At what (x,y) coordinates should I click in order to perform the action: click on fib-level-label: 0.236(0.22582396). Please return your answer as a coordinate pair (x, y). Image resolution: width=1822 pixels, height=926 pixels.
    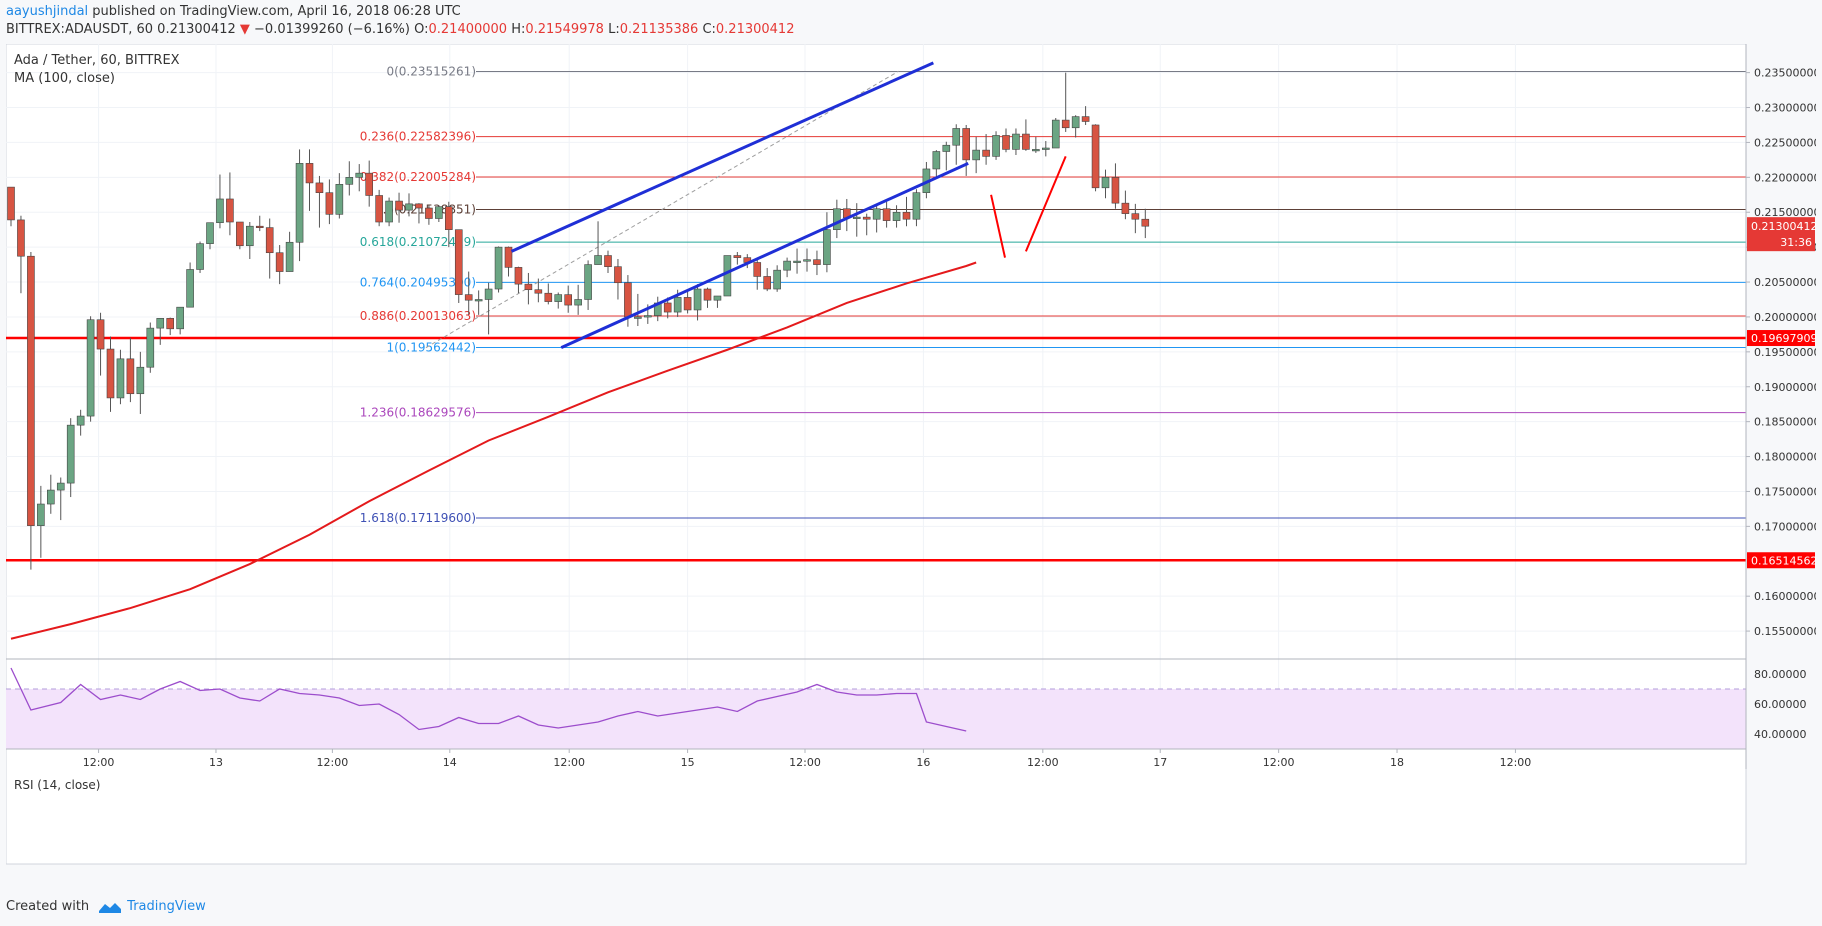
    Looking at the image, I should click on (418, 137).